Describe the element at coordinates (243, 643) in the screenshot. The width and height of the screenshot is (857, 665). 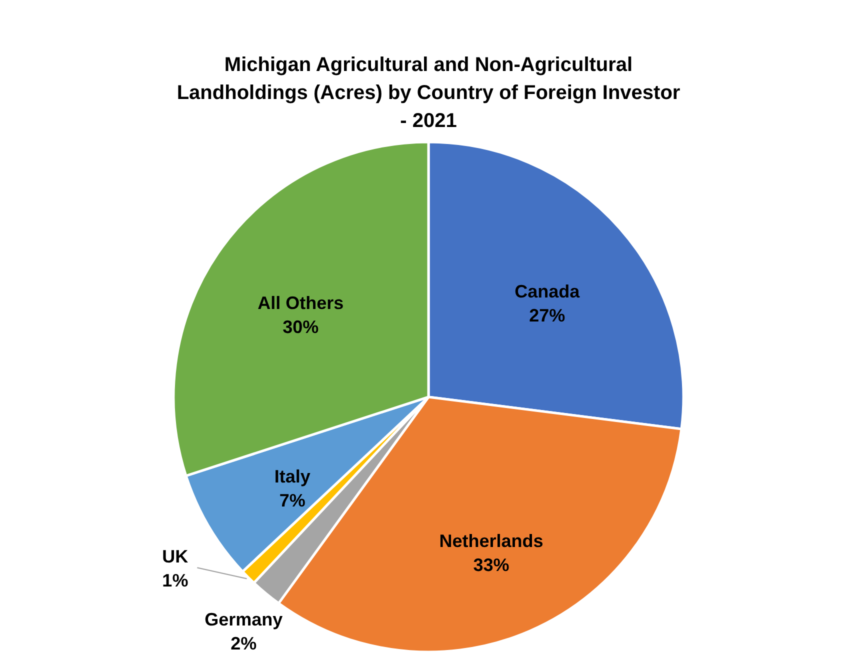
I see `data-label: 2%` at that location.